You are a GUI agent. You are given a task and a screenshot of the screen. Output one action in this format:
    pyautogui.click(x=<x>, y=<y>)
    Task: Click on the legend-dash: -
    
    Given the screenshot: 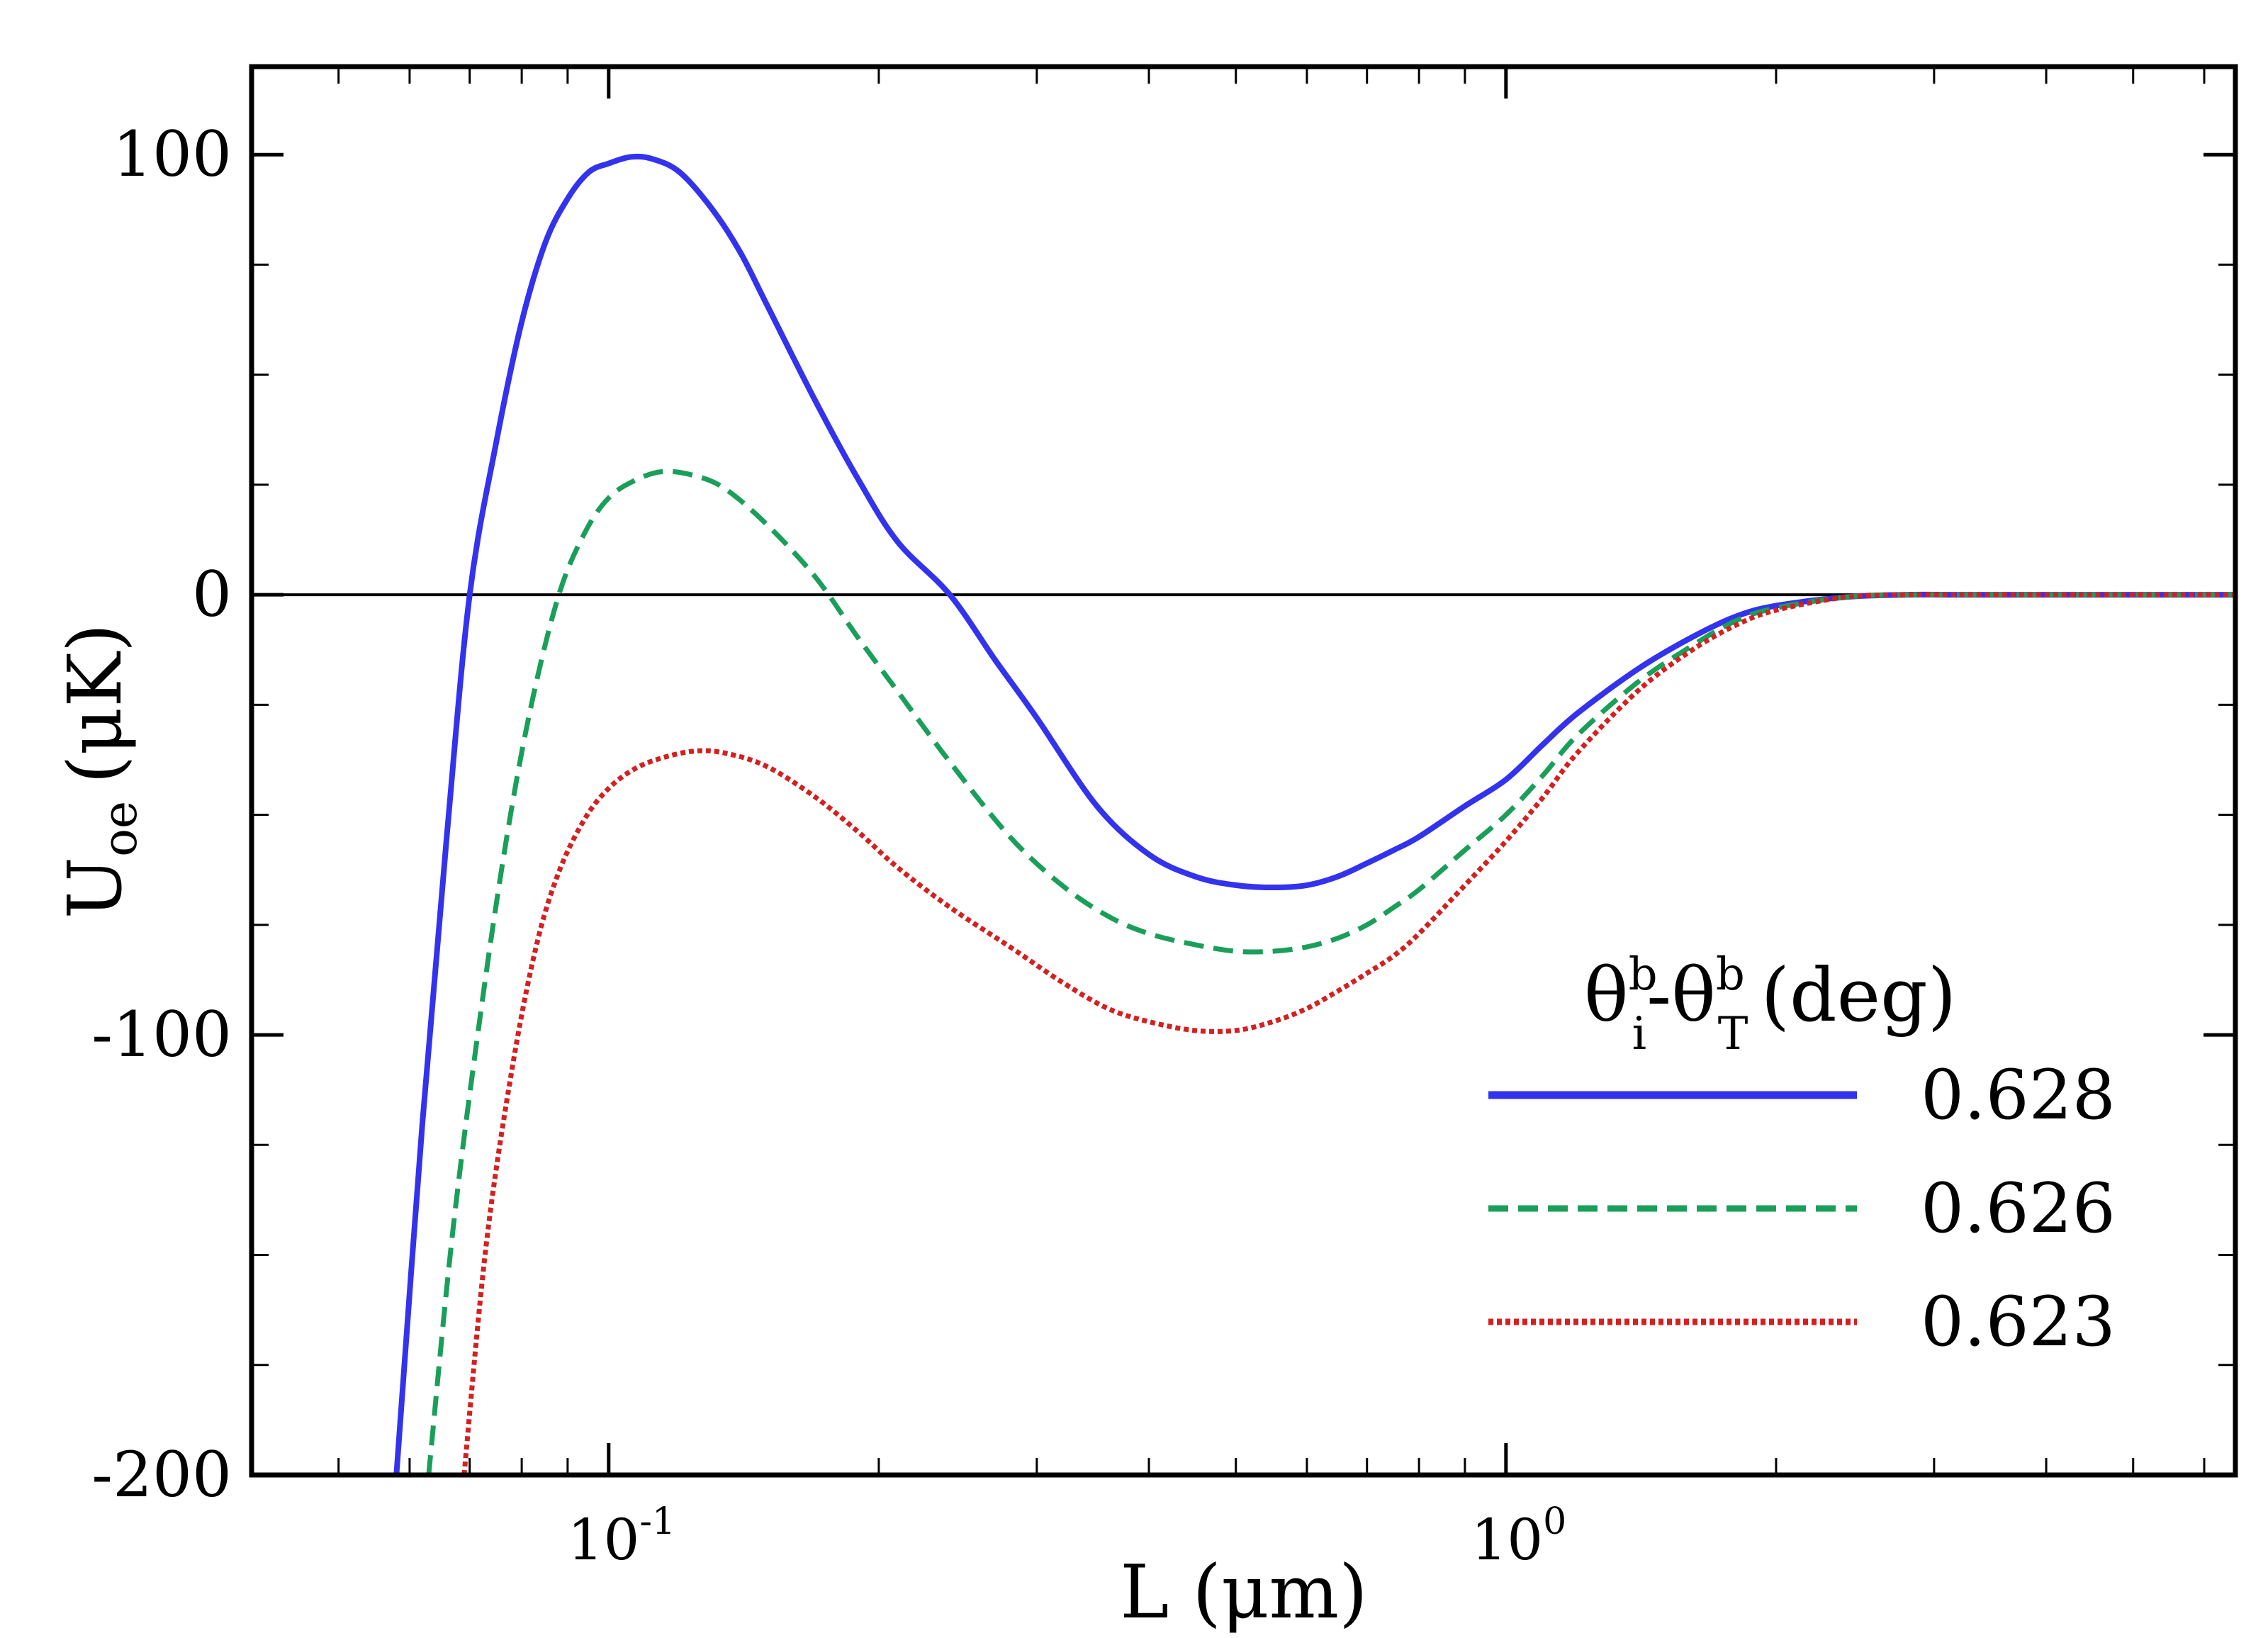 What is the action you would take?
    pyautogui.click(x=1658, y=995)
    